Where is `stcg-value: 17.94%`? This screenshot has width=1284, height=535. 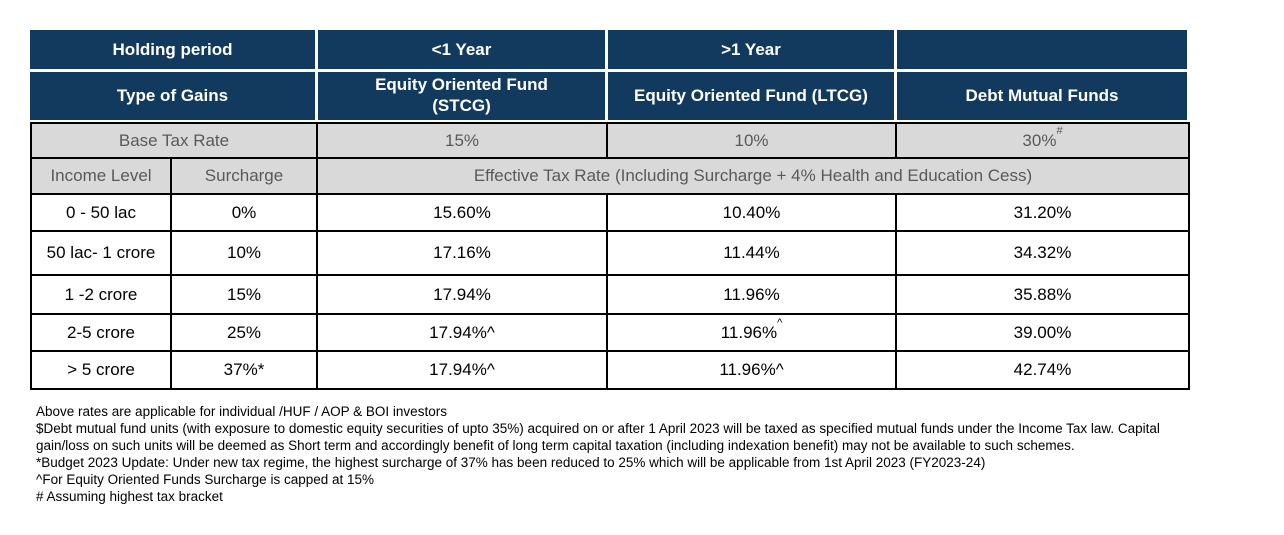
stcg-value: 17.94% is located at coordinates (462, 294).